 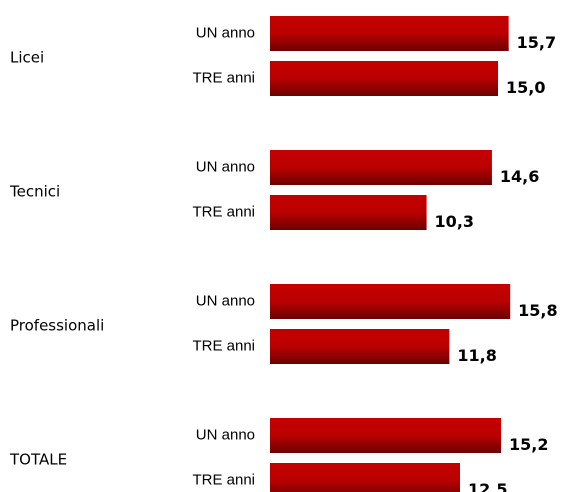 What do you see at coordinates (536, 42) in the screenshot?
I see `value-label: 15,7` at bounding box center [536, 42].